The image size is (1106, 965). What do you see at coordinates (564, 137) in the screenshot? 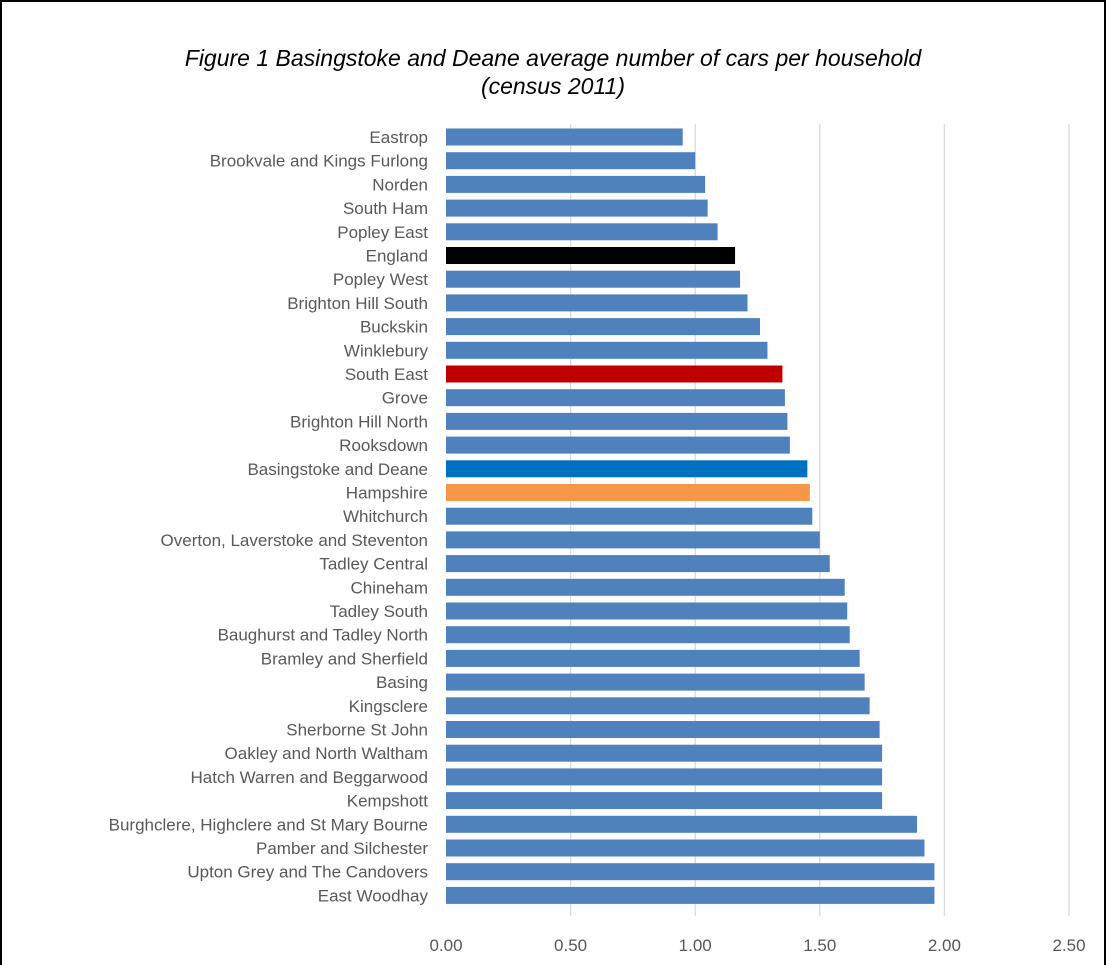
I see `bar-eastrop` at bounding box center [564, 137].